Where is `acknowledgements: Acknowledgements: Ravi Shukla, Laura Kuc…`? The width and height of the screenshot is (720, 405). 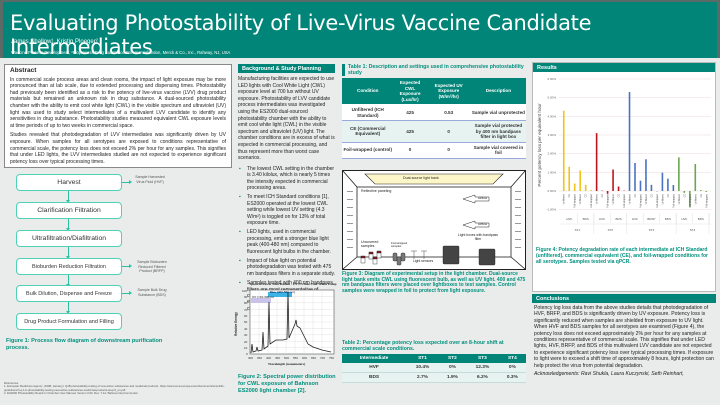 acknowledgements: Acknowledgements: Ravi Shukla, Laura Kuc… is located at coordinates (609, 374).